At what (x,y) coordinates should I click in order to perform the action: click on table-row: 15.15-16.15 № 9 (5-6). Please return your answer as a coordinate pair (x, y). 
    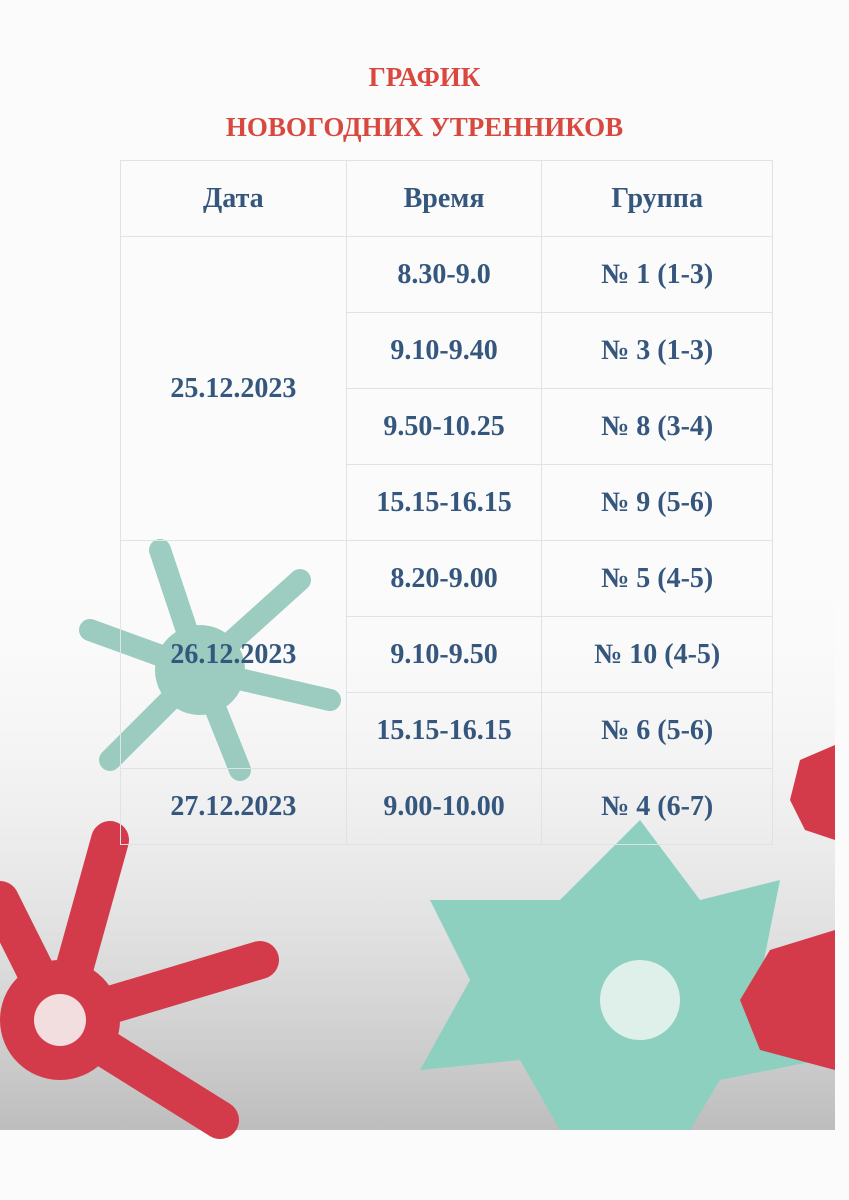
    Looking at the image, I should click on (447, 502).